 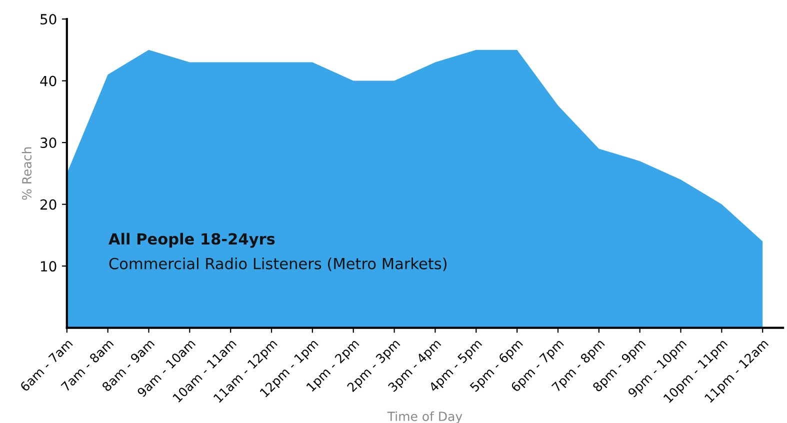 I want to click on annotation: Commercial Radio Listeners (Metro Markets), so click(x=278, y=265).